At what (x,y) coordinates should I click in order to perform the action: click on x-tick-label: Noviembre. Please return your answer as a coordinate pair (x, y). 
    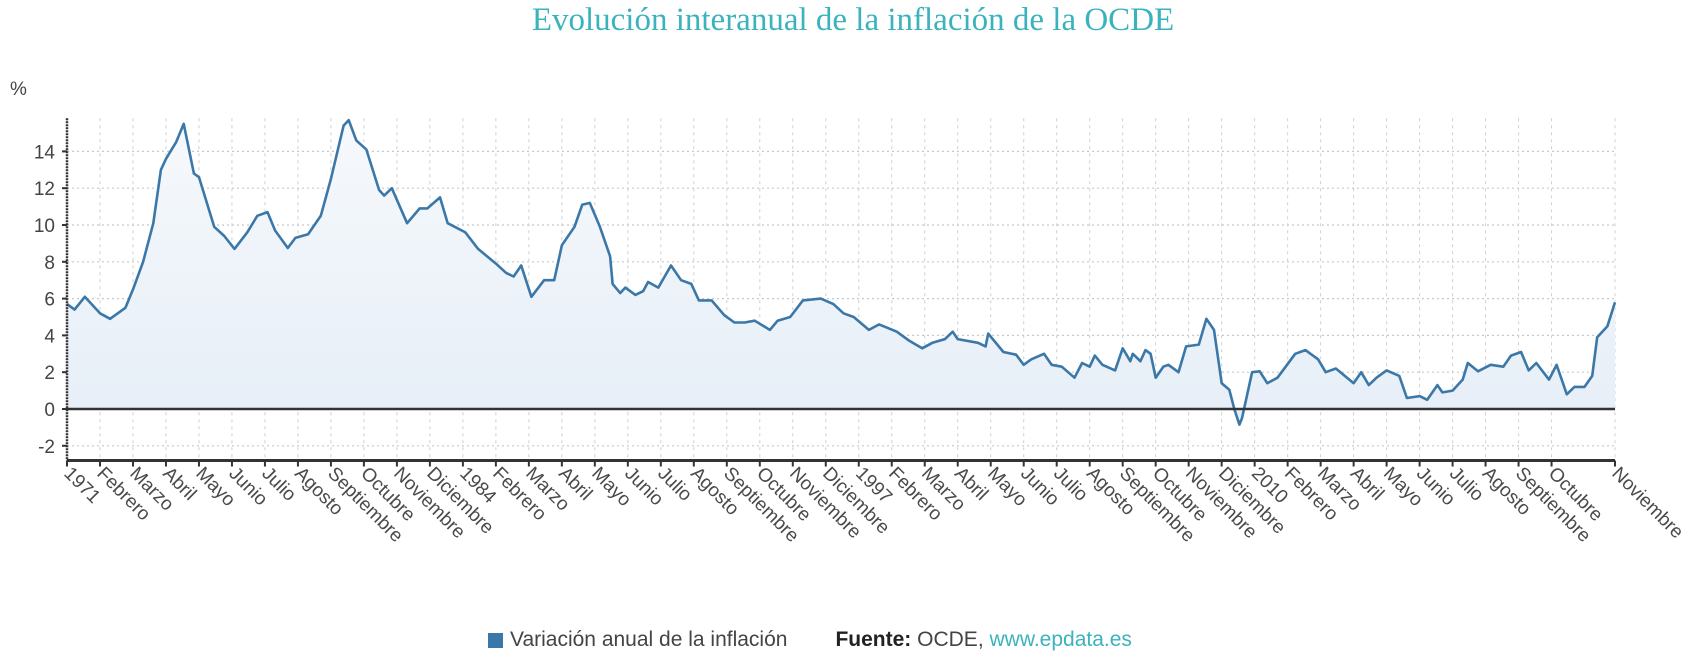
    Looking at the image, I should click on (1647, 503).